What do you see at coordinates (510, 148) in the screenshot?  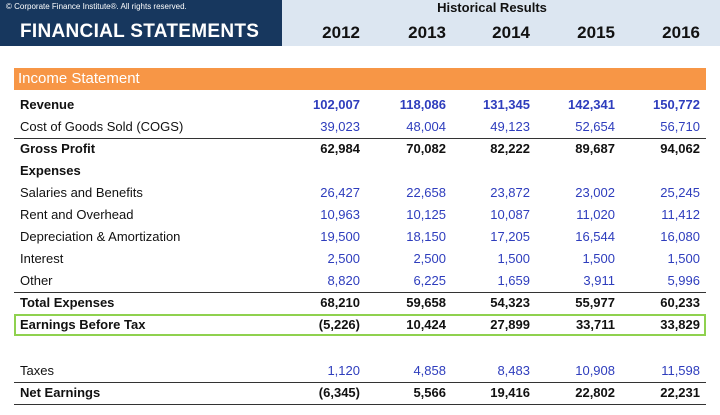 I see `cell-2014: 82,222` at bounding box center [510, 148].